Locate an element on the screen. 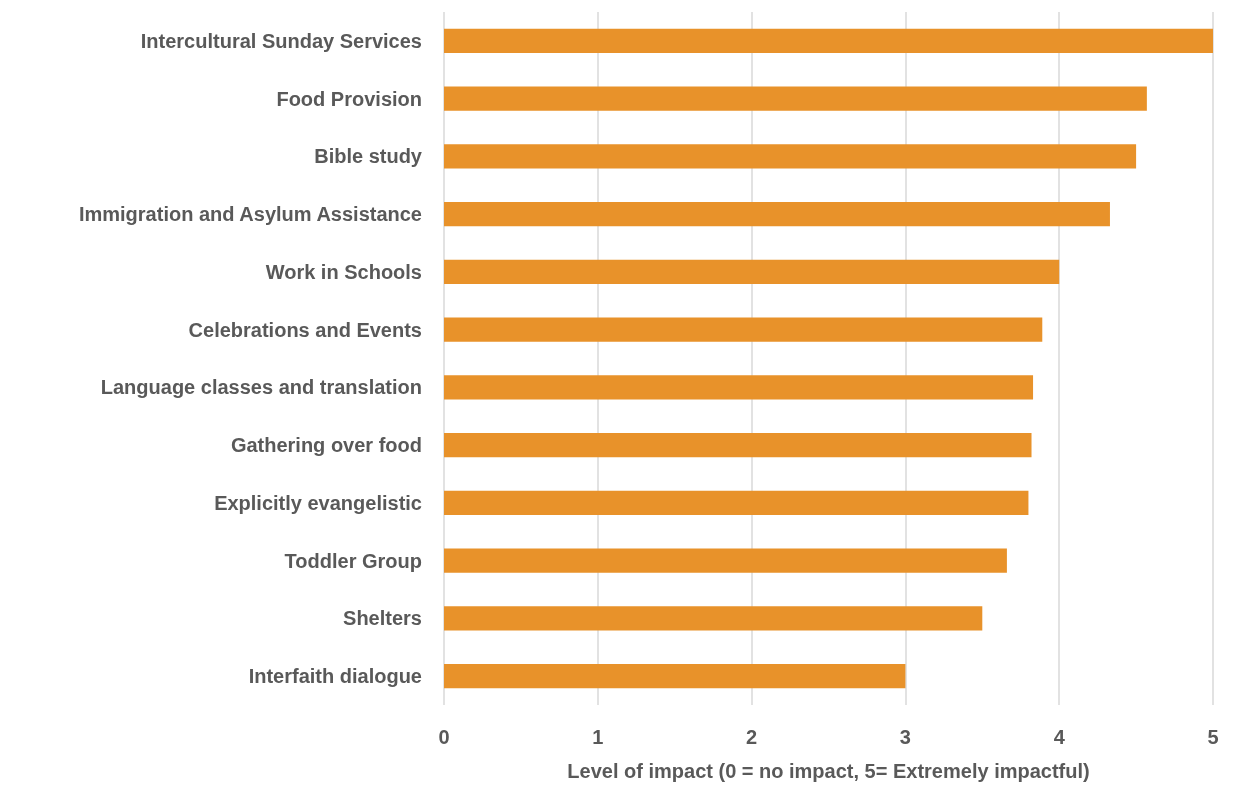 The image size is (1243, 797). y-tick-label: Gathering over food is located at coordinates (326, 445).